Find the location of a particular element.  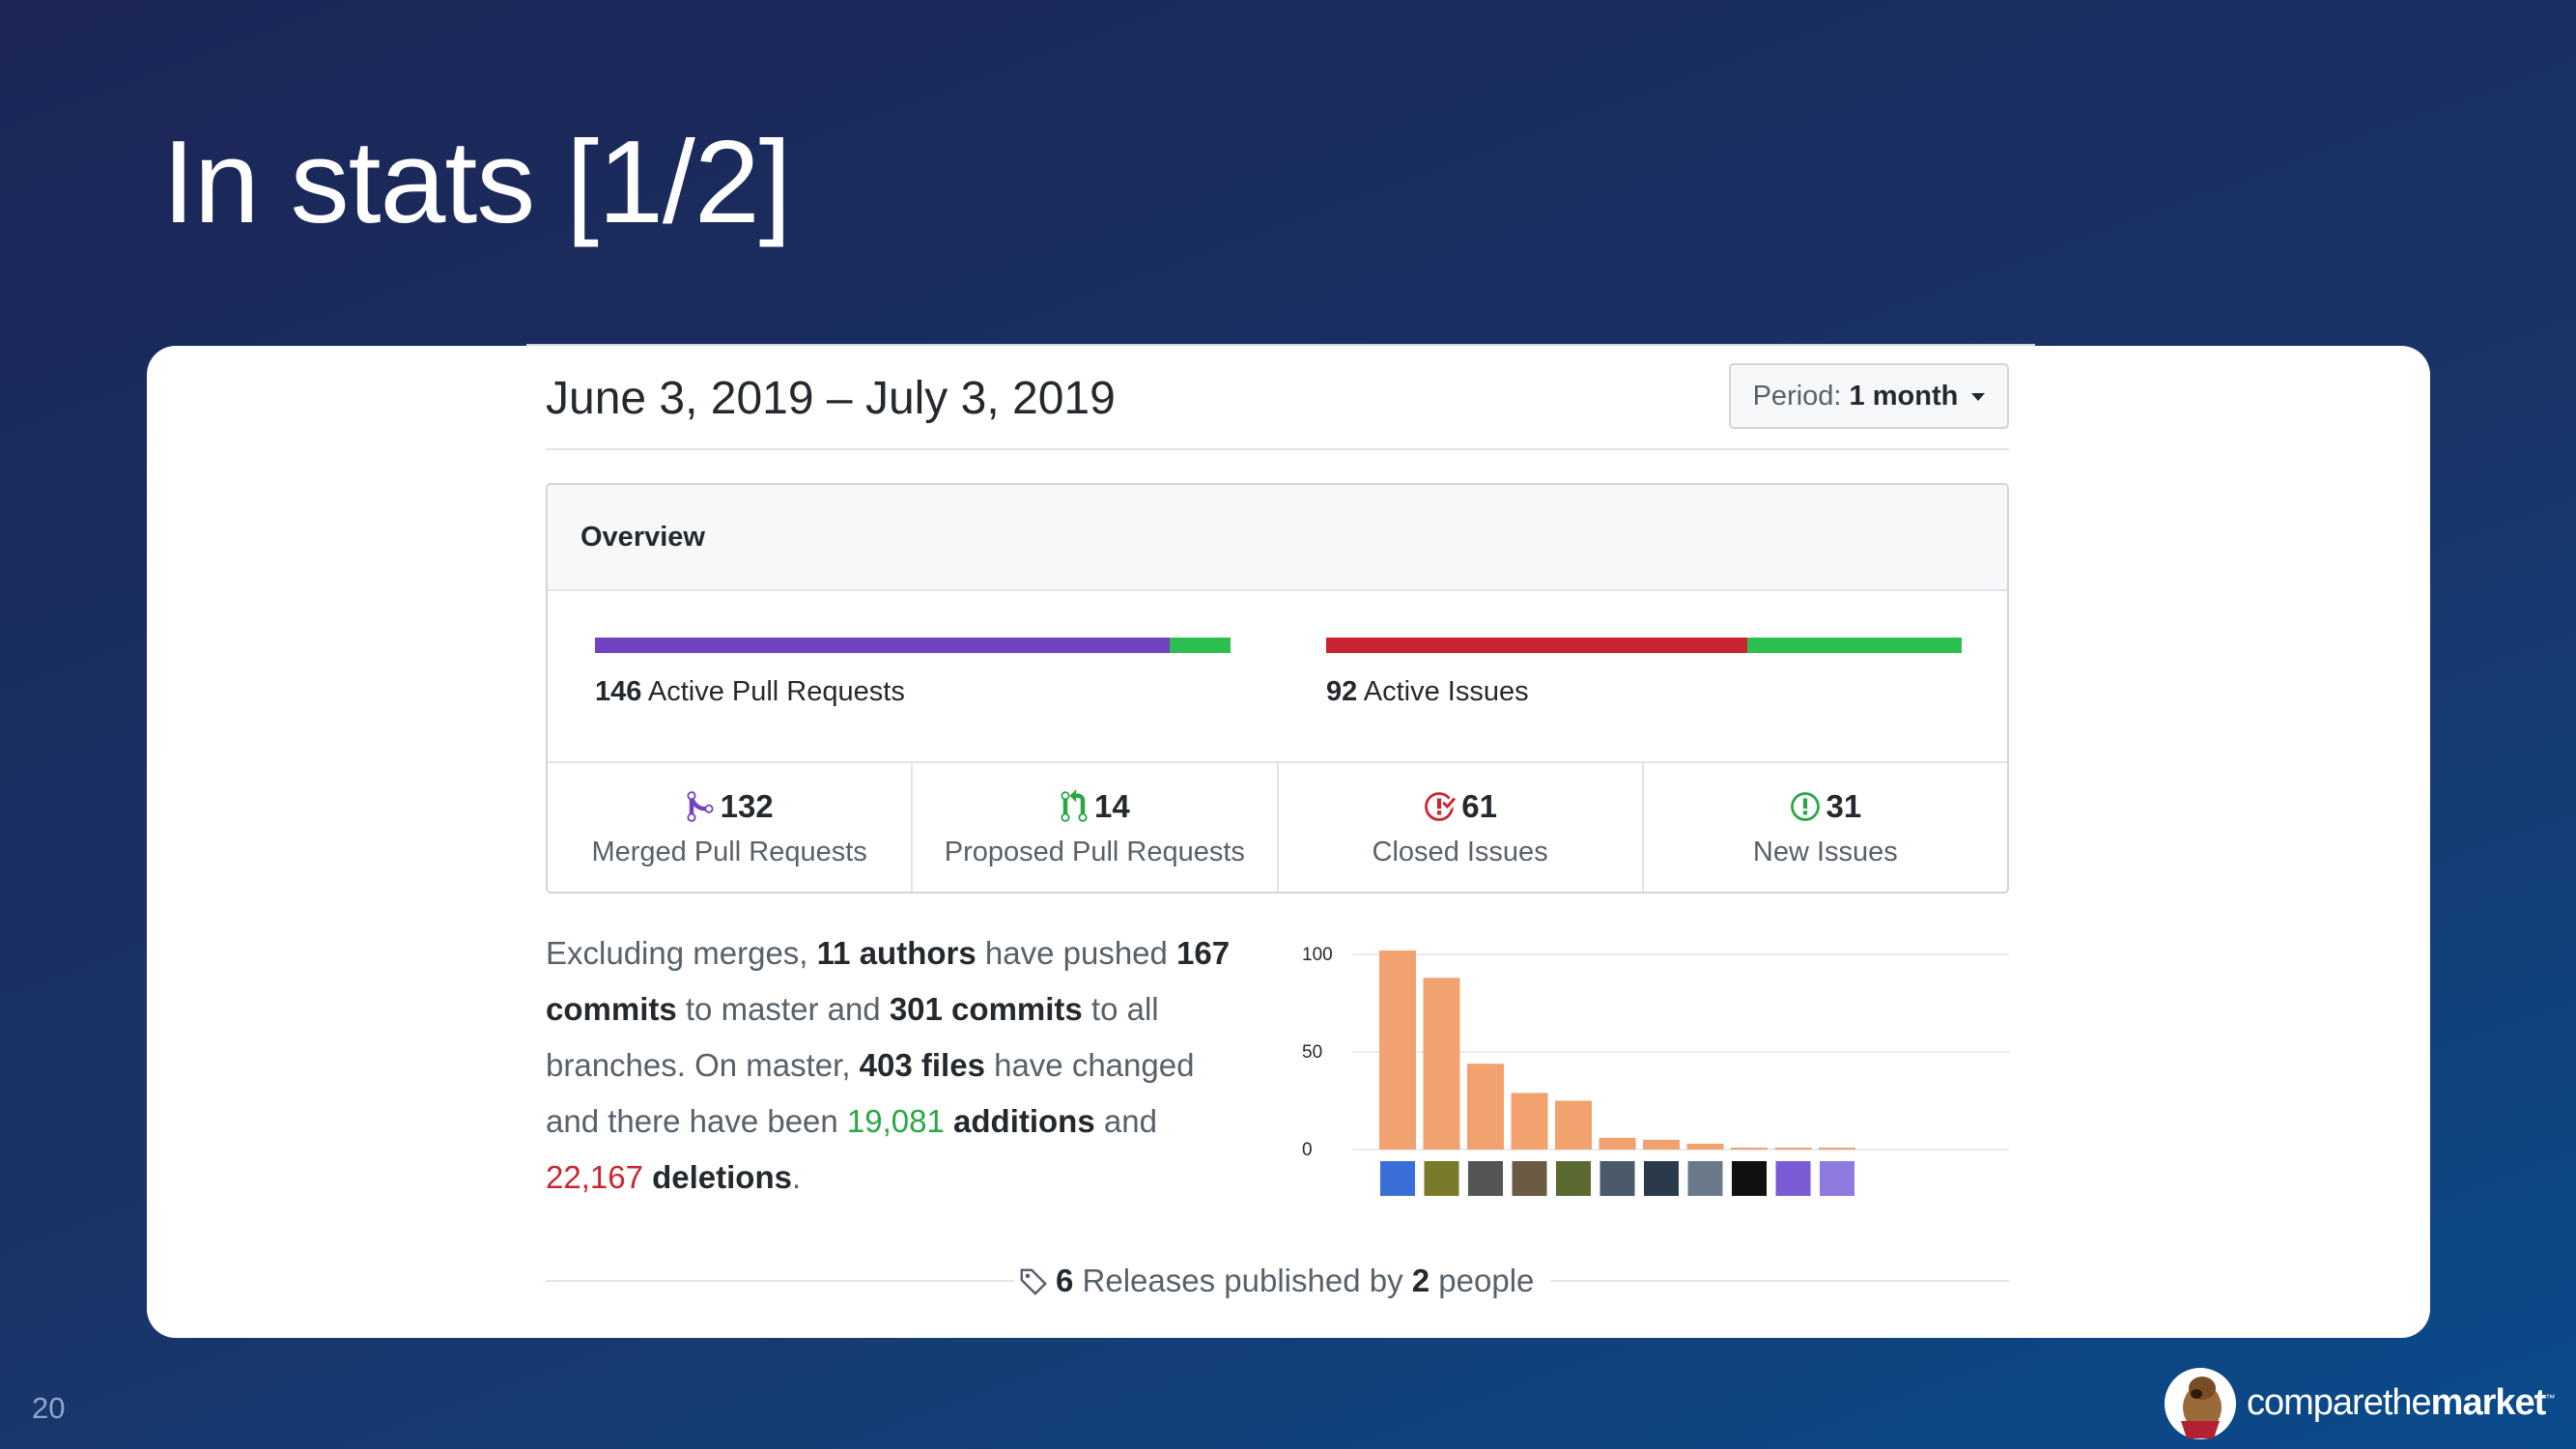

pr-open-segment is located at coordinates (1200, 645).